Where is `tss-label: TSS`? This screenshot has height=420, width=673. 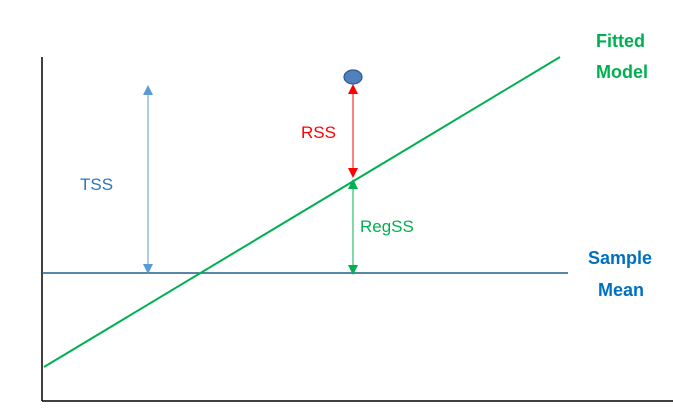
tss-label: TSS is located at coordinates (96, 184).